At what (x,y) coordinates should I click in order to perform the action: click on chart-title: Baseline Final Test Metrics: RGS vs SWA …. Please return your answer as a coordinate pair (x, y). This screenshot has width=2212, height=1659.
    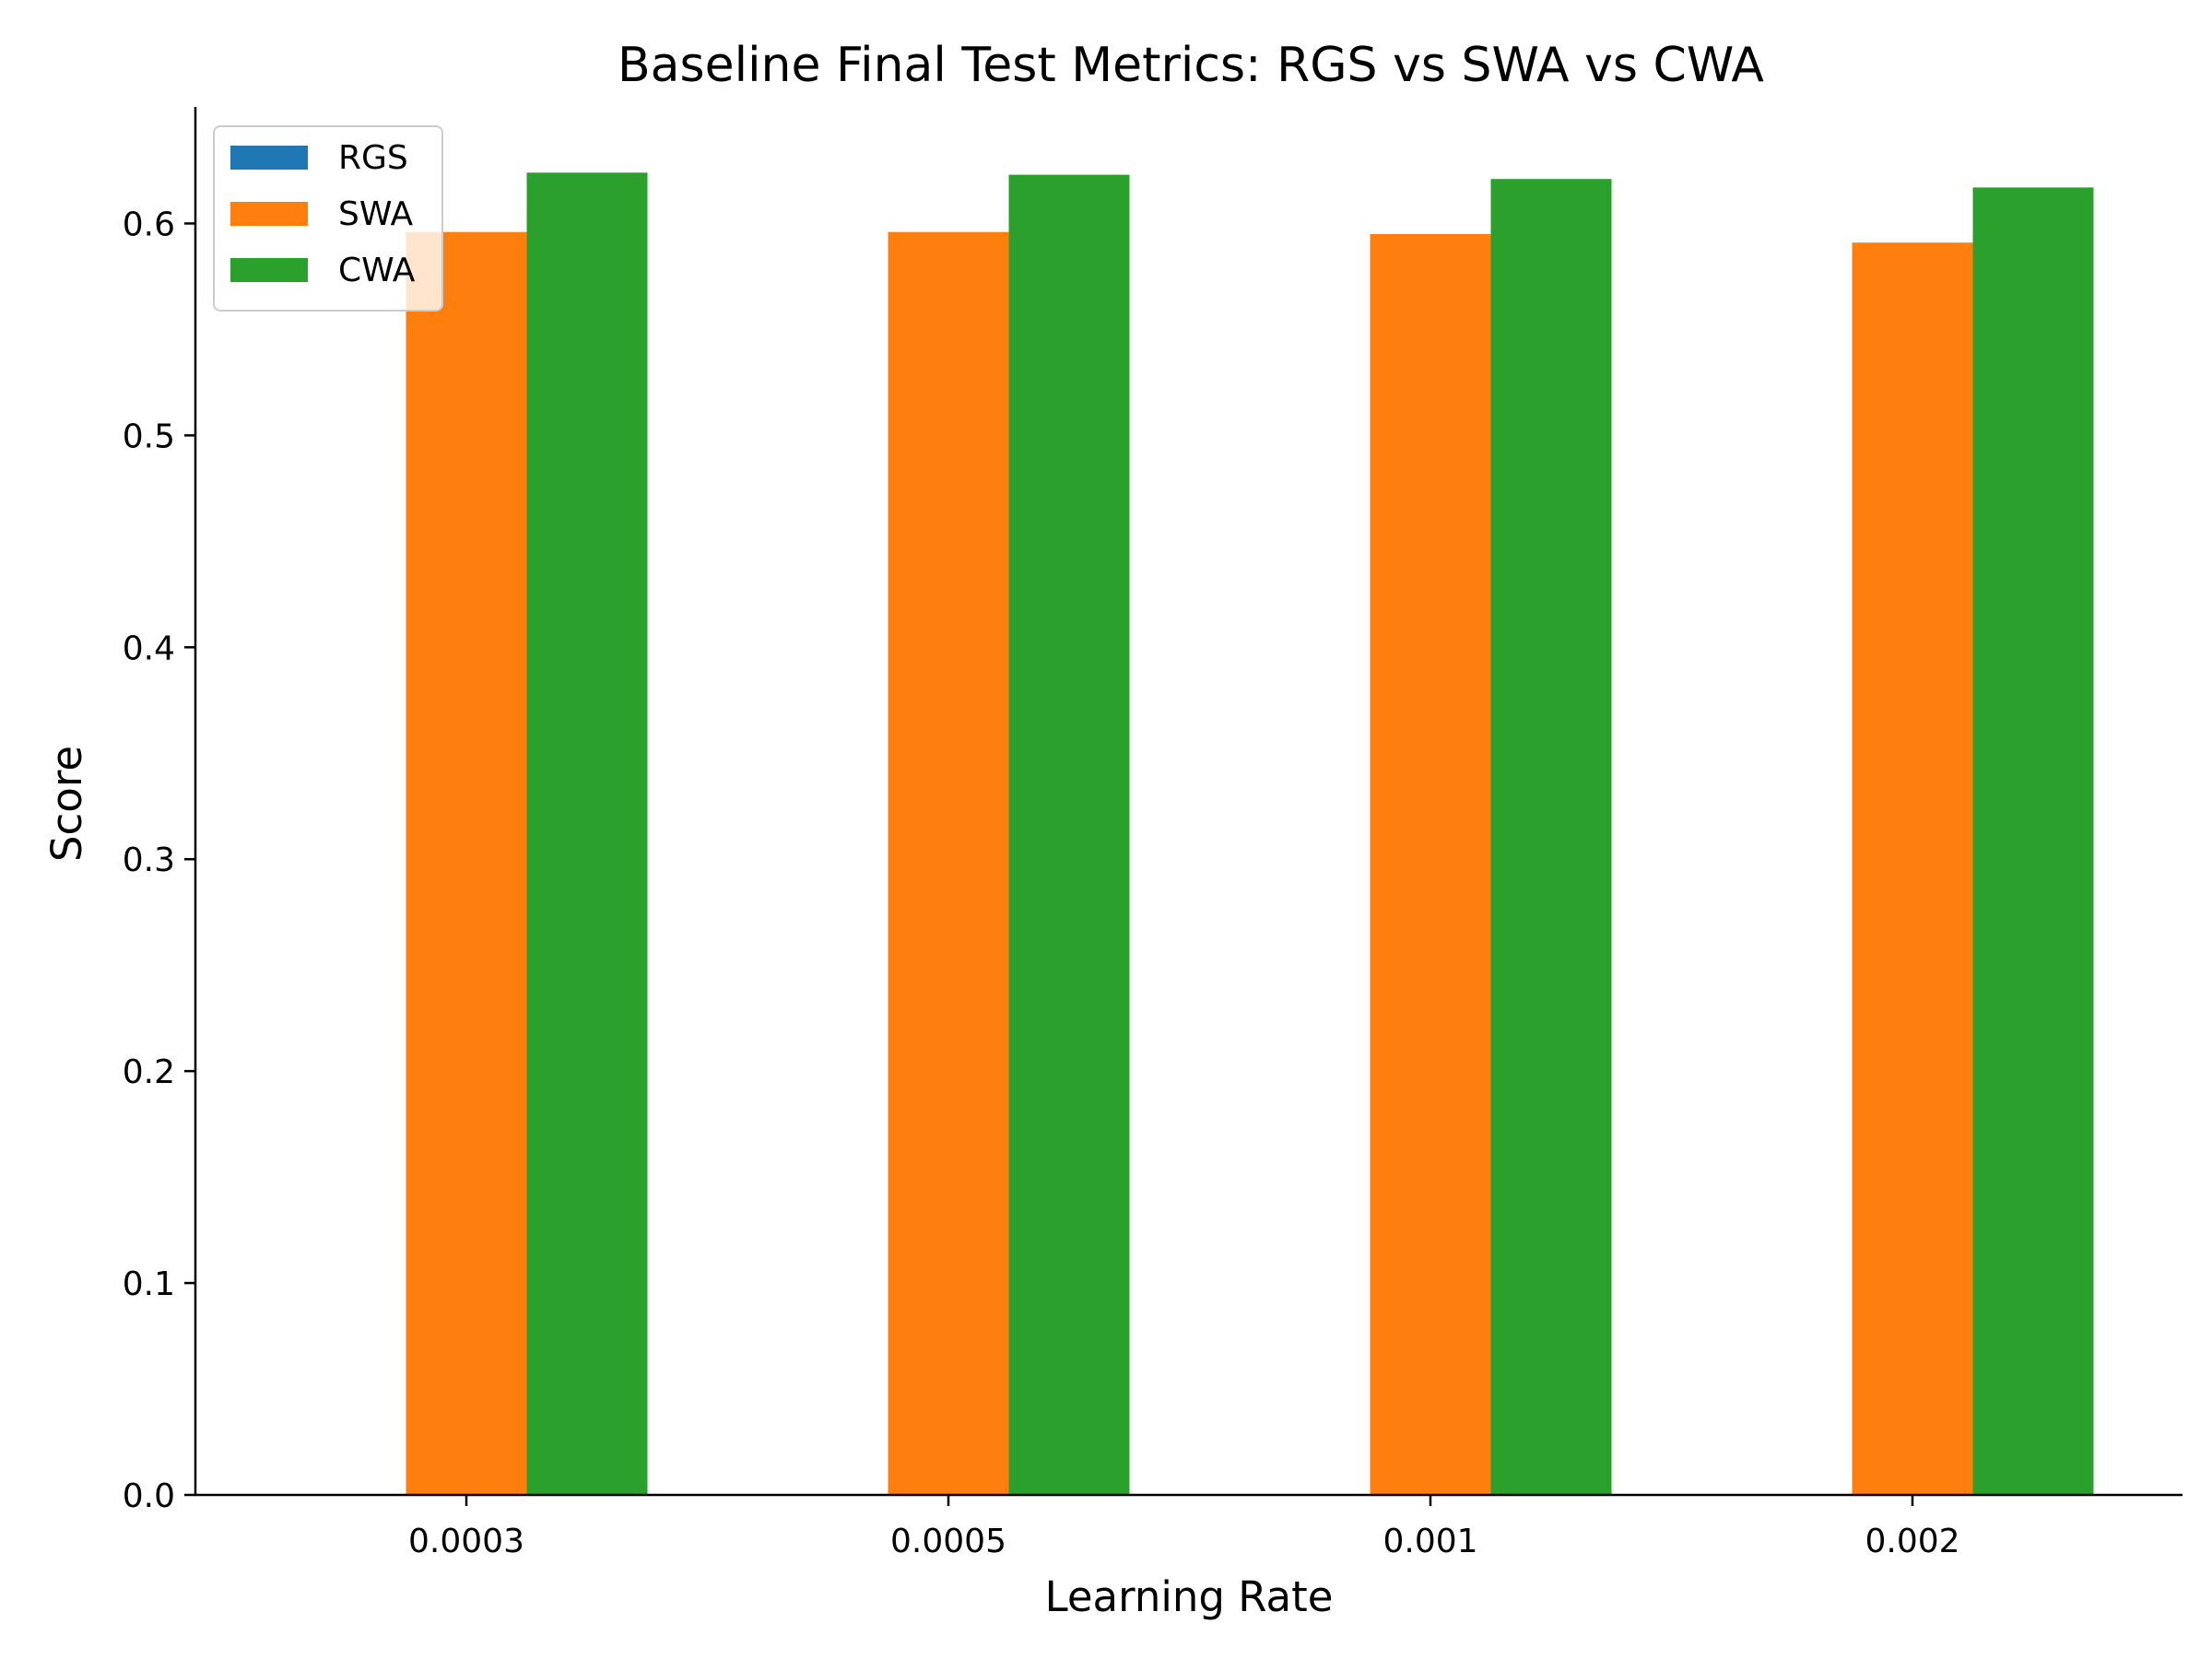
    Looking at the image, I should click on (1191, 65).